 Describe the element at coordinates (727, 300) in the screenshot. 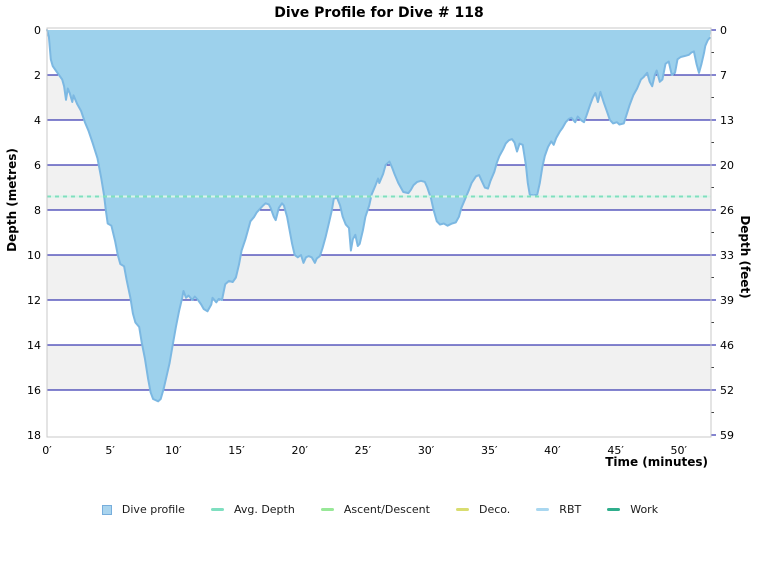

I see `y-right-tick-label: 39` at that location.